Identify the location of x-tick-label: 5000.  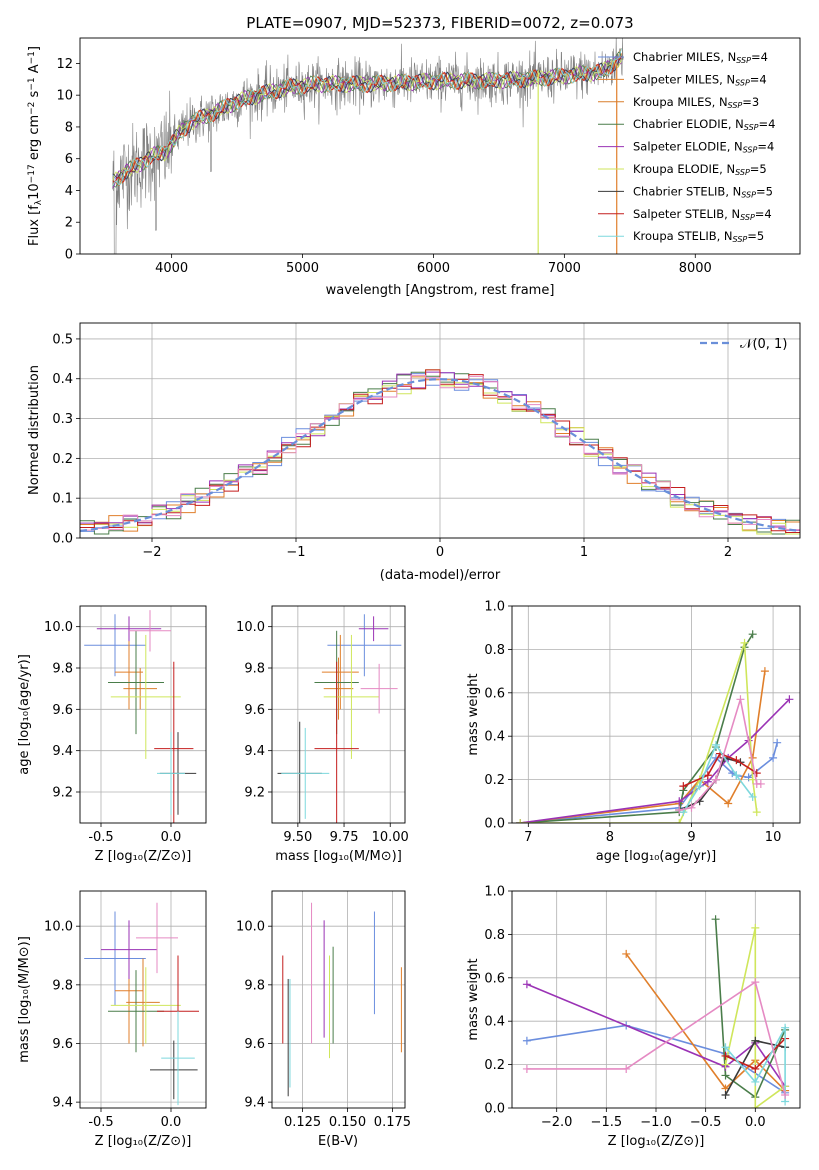
(302, 268).